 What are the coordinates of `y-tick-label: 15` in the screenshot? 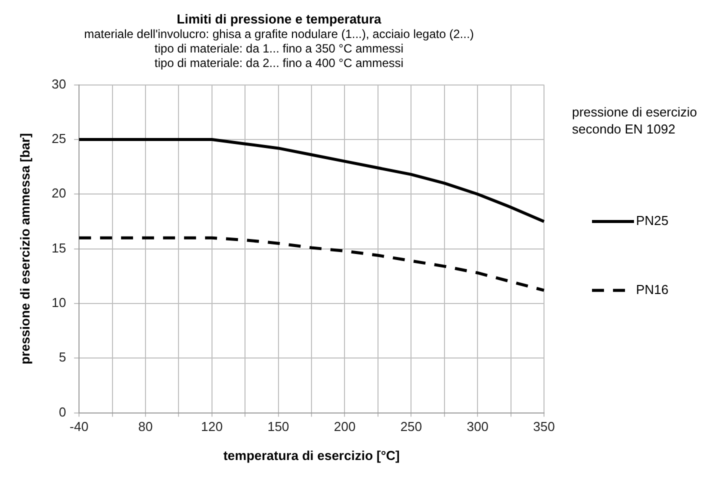 It's located at (59, 248).